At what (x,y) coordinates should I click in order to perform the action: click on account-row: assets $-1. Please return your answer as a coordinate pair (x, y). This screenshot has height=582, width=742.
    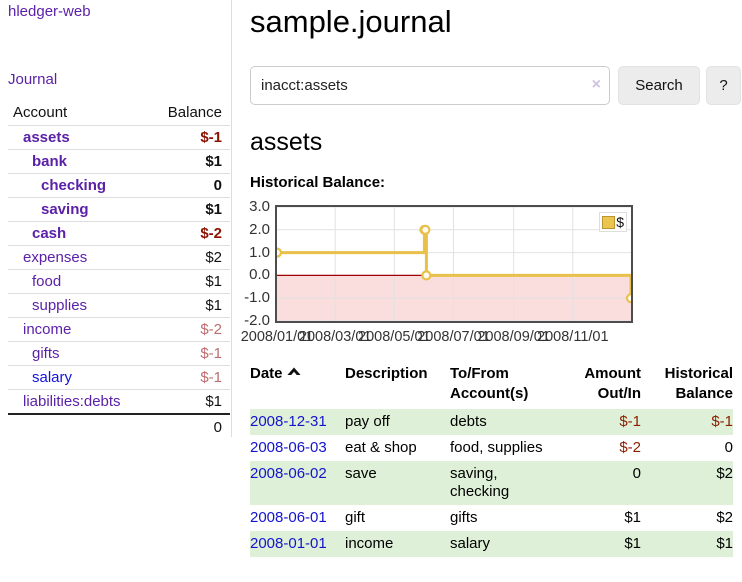
    Looking at the image, I should click on (119, 137).